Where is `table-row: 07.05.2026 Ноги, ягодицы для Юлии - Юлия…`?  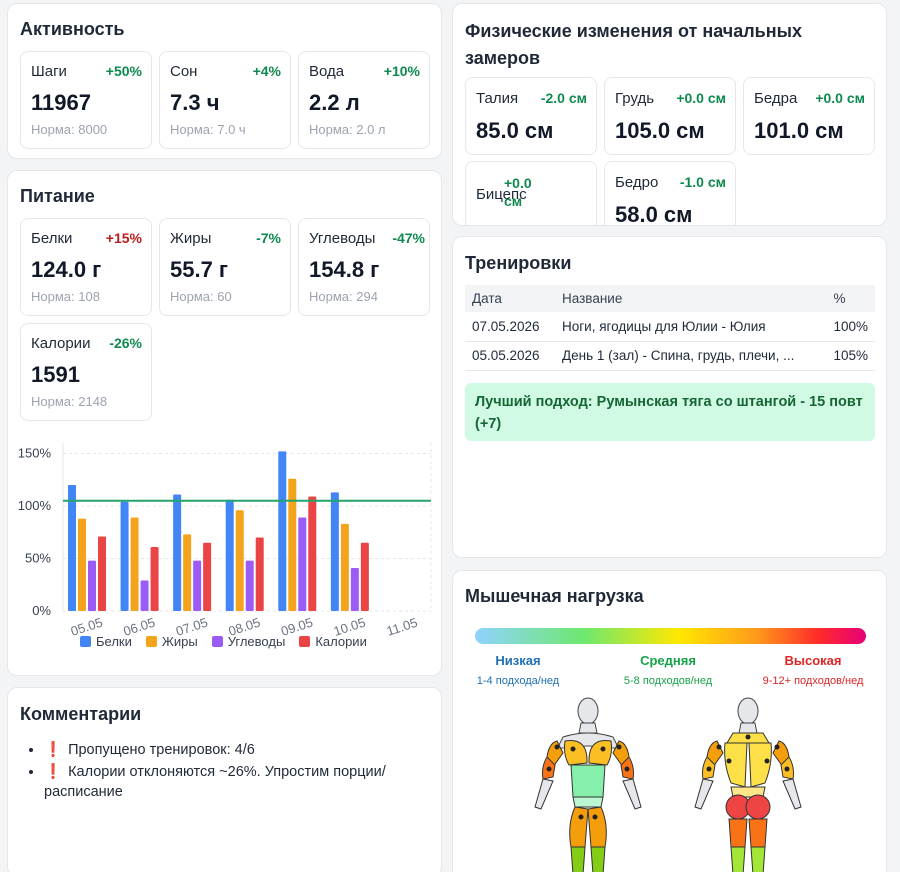 table-row: 07.05.2026 Ноги, ягодицы для Юлии - Юлия… is located at coordinates (670, 327).